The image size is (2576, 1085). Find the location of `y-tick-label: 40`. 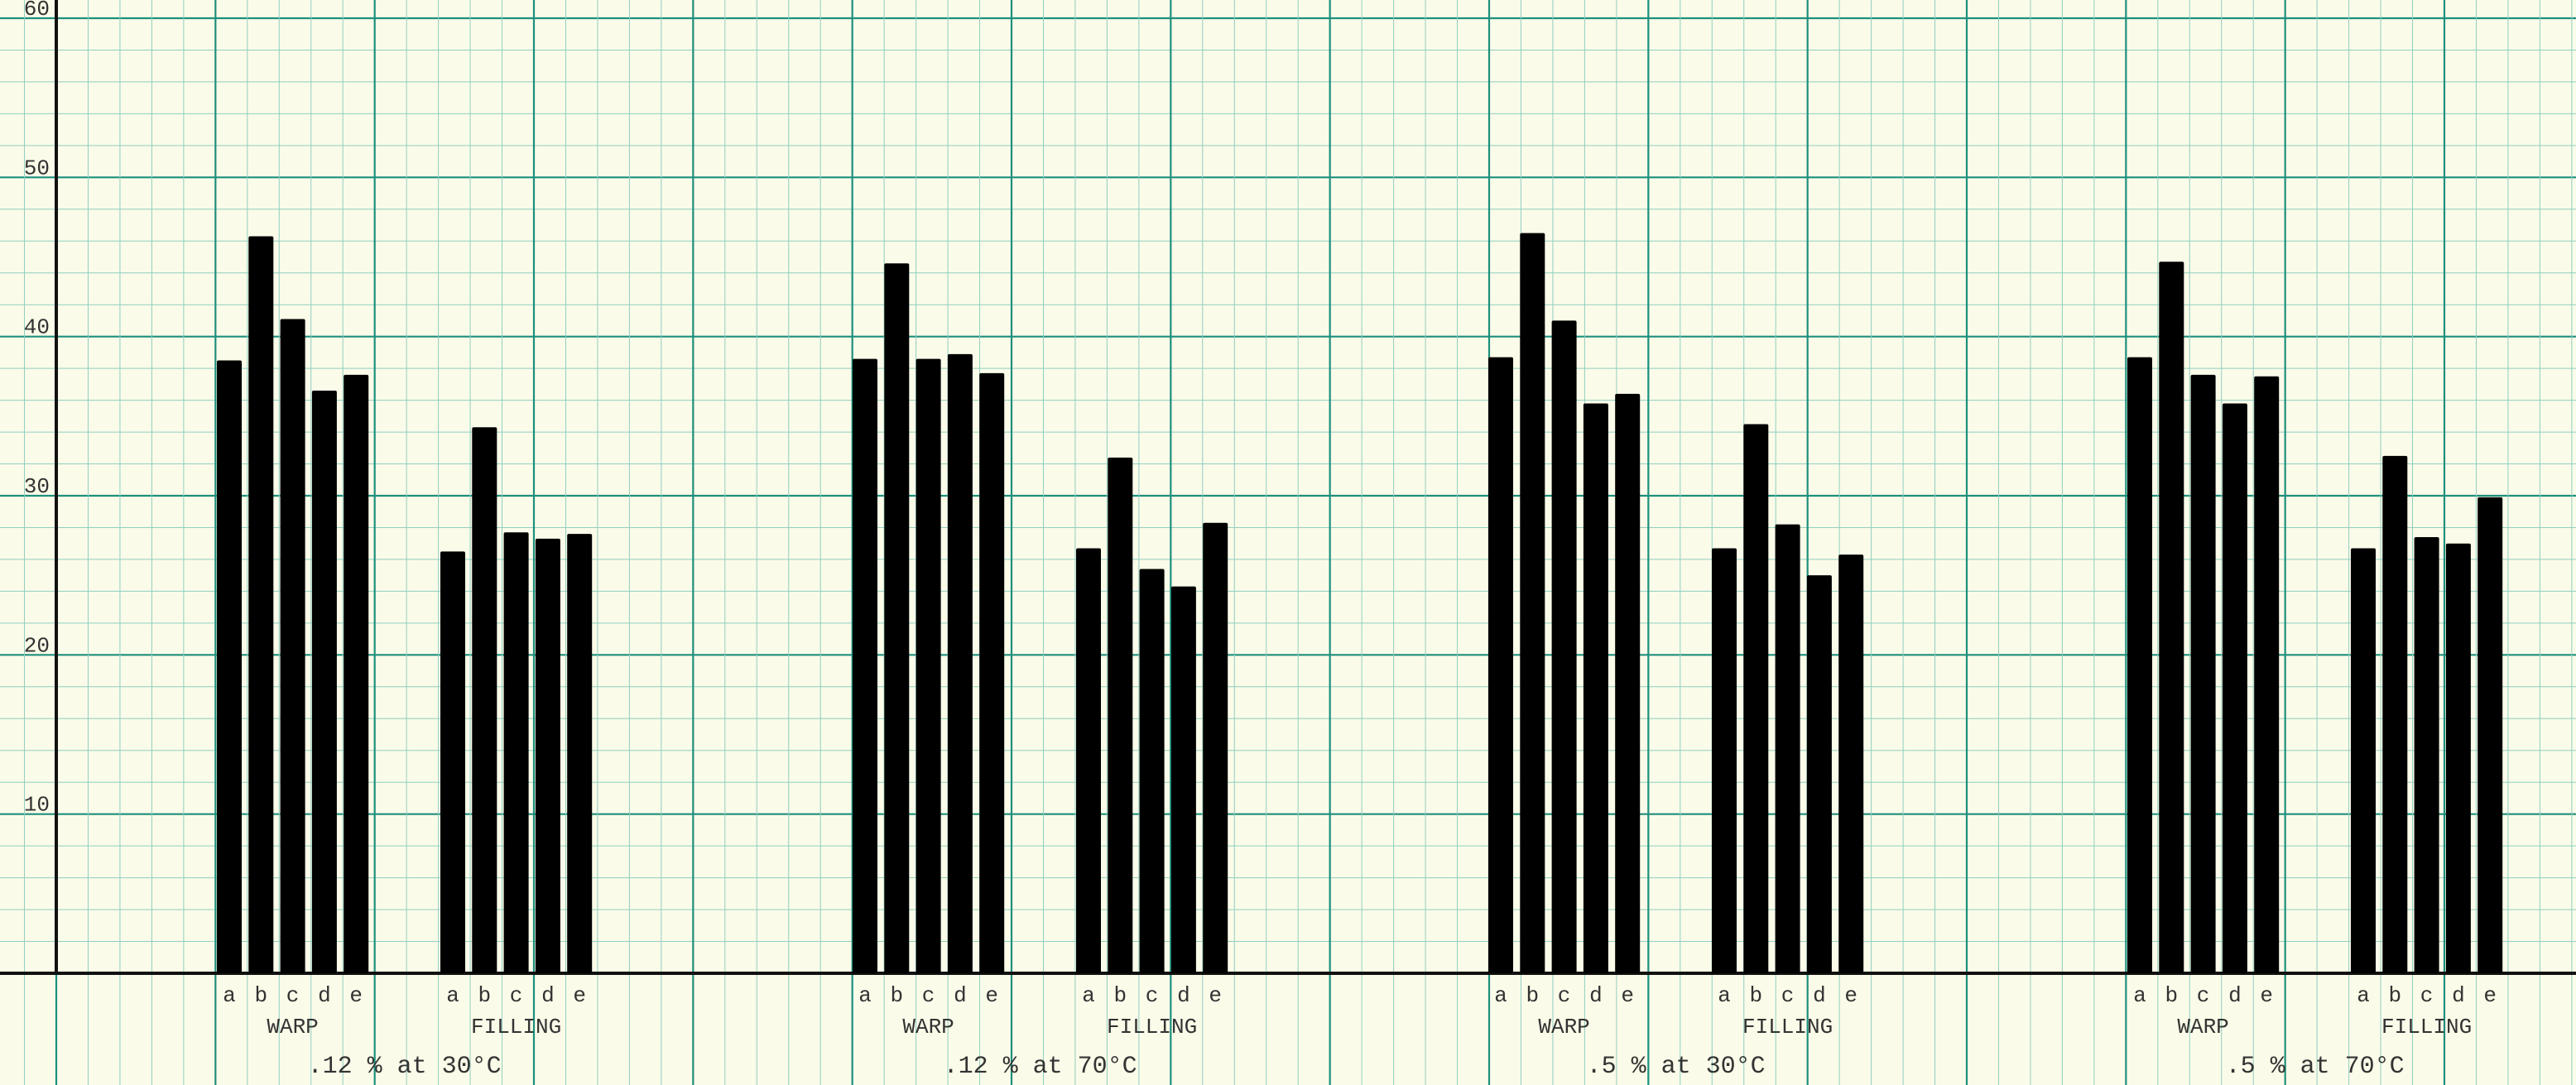

y-tick-label: 40 is located at coordinates (37, 327).